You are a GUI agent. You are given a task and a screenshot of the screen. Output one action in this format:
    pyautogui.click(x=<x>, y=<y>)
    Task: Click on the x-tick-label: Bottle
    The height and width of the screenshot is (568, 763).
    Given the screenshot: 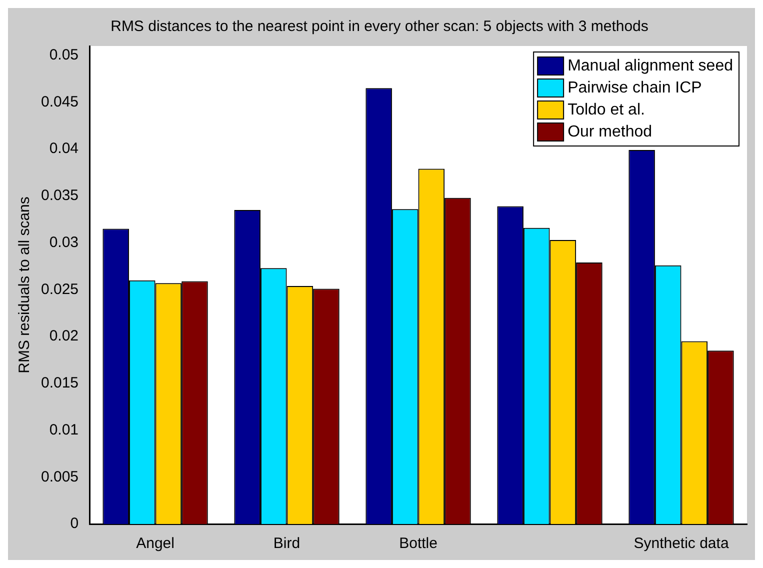 What is the action you would take?
    pyautogui.click(x=418, y=543)
    